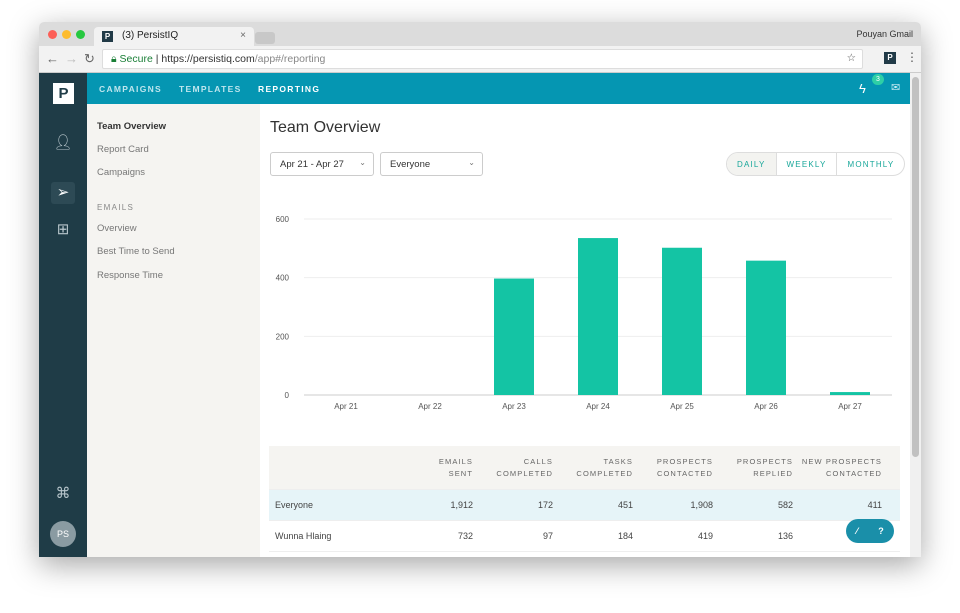 The height and width of the screenshot is (613, 960). What do you see at coordinates (545, 505) in the screenshot?
I see `table-cell: 172` at bounding box center [545, 505].